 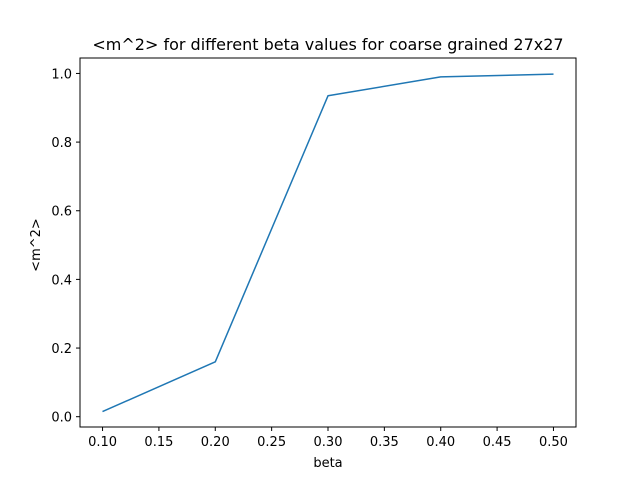 I want to click on y-tick-label: 0.6, so click(x=61, y=212).